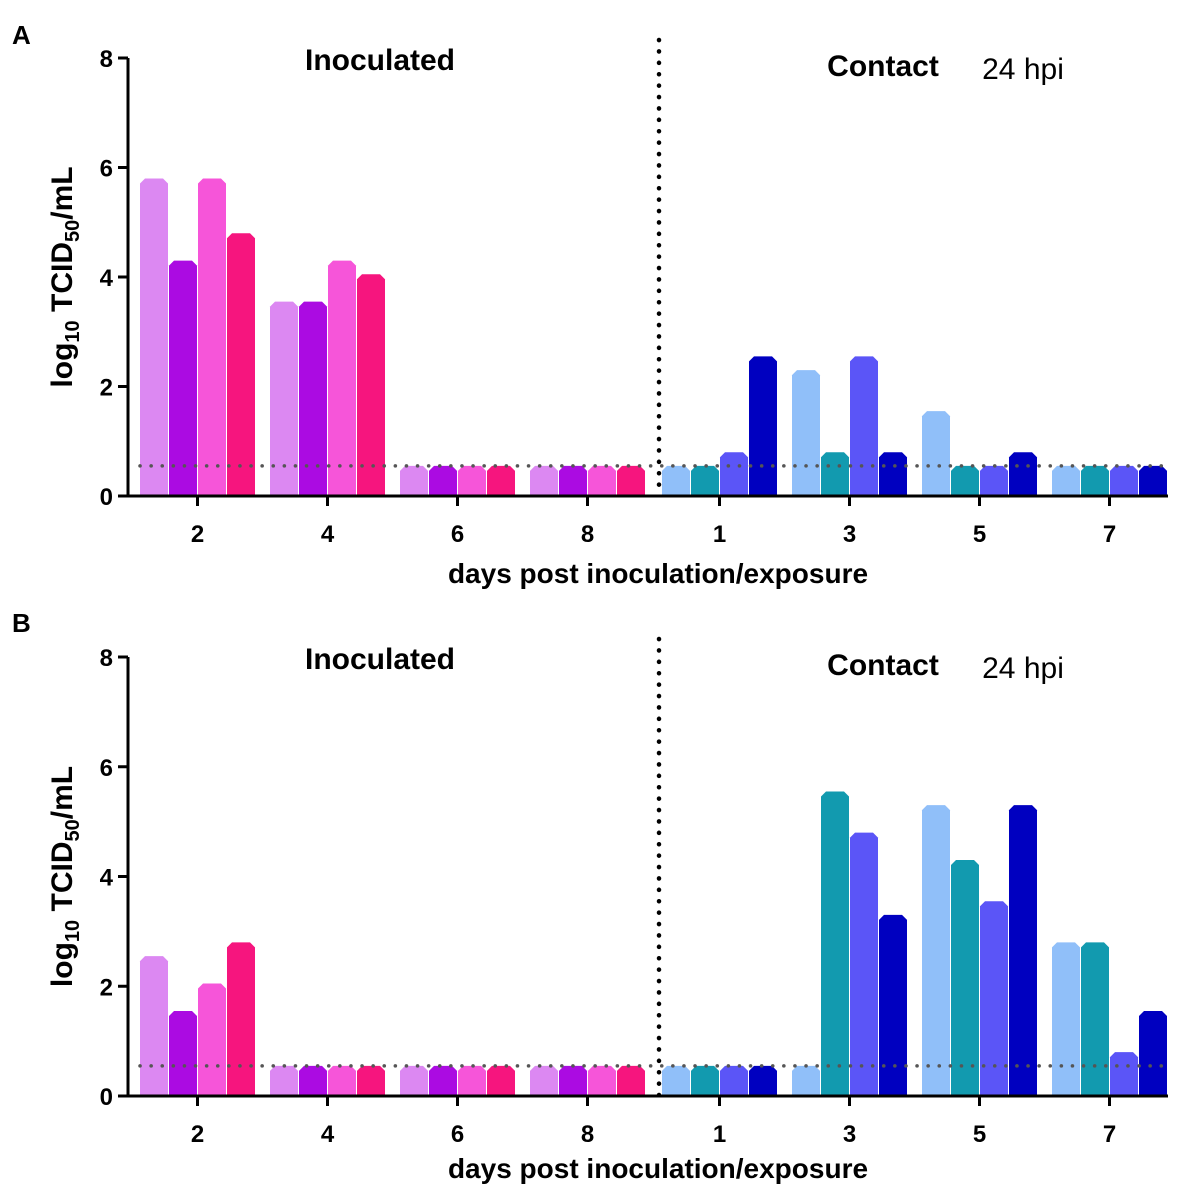 The height and width of the screenshot is (1197, 1183). What do you see at coordinates (864, 964) in the screenshot?
I see `bar-contact-day3-animal3` at bounding box center [864, 964].